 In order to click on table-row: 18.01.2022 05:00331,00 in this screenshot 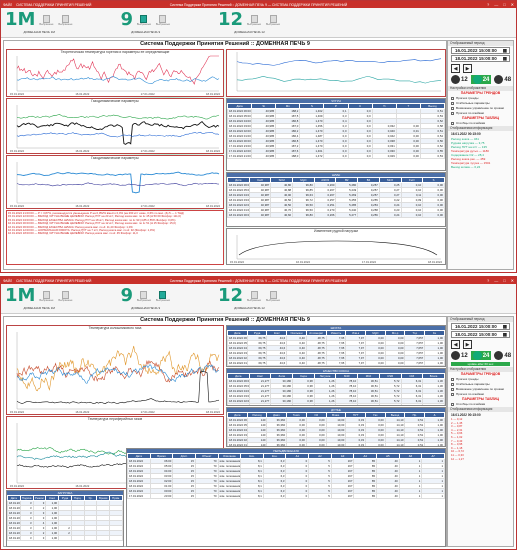, I will do `click(65, 538)`.